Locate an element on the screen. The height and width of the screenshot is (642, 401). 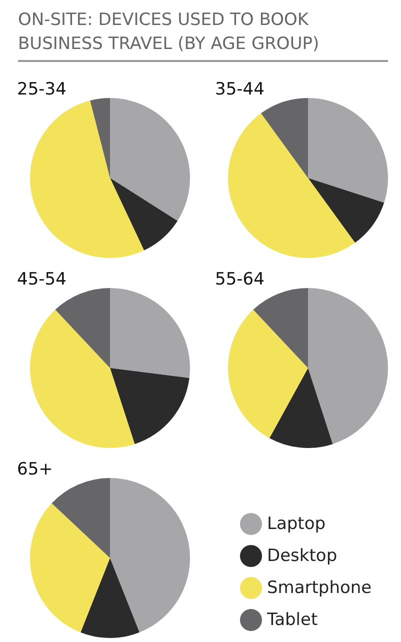
legend-label: Desktop is located at coordinates (302, 556).